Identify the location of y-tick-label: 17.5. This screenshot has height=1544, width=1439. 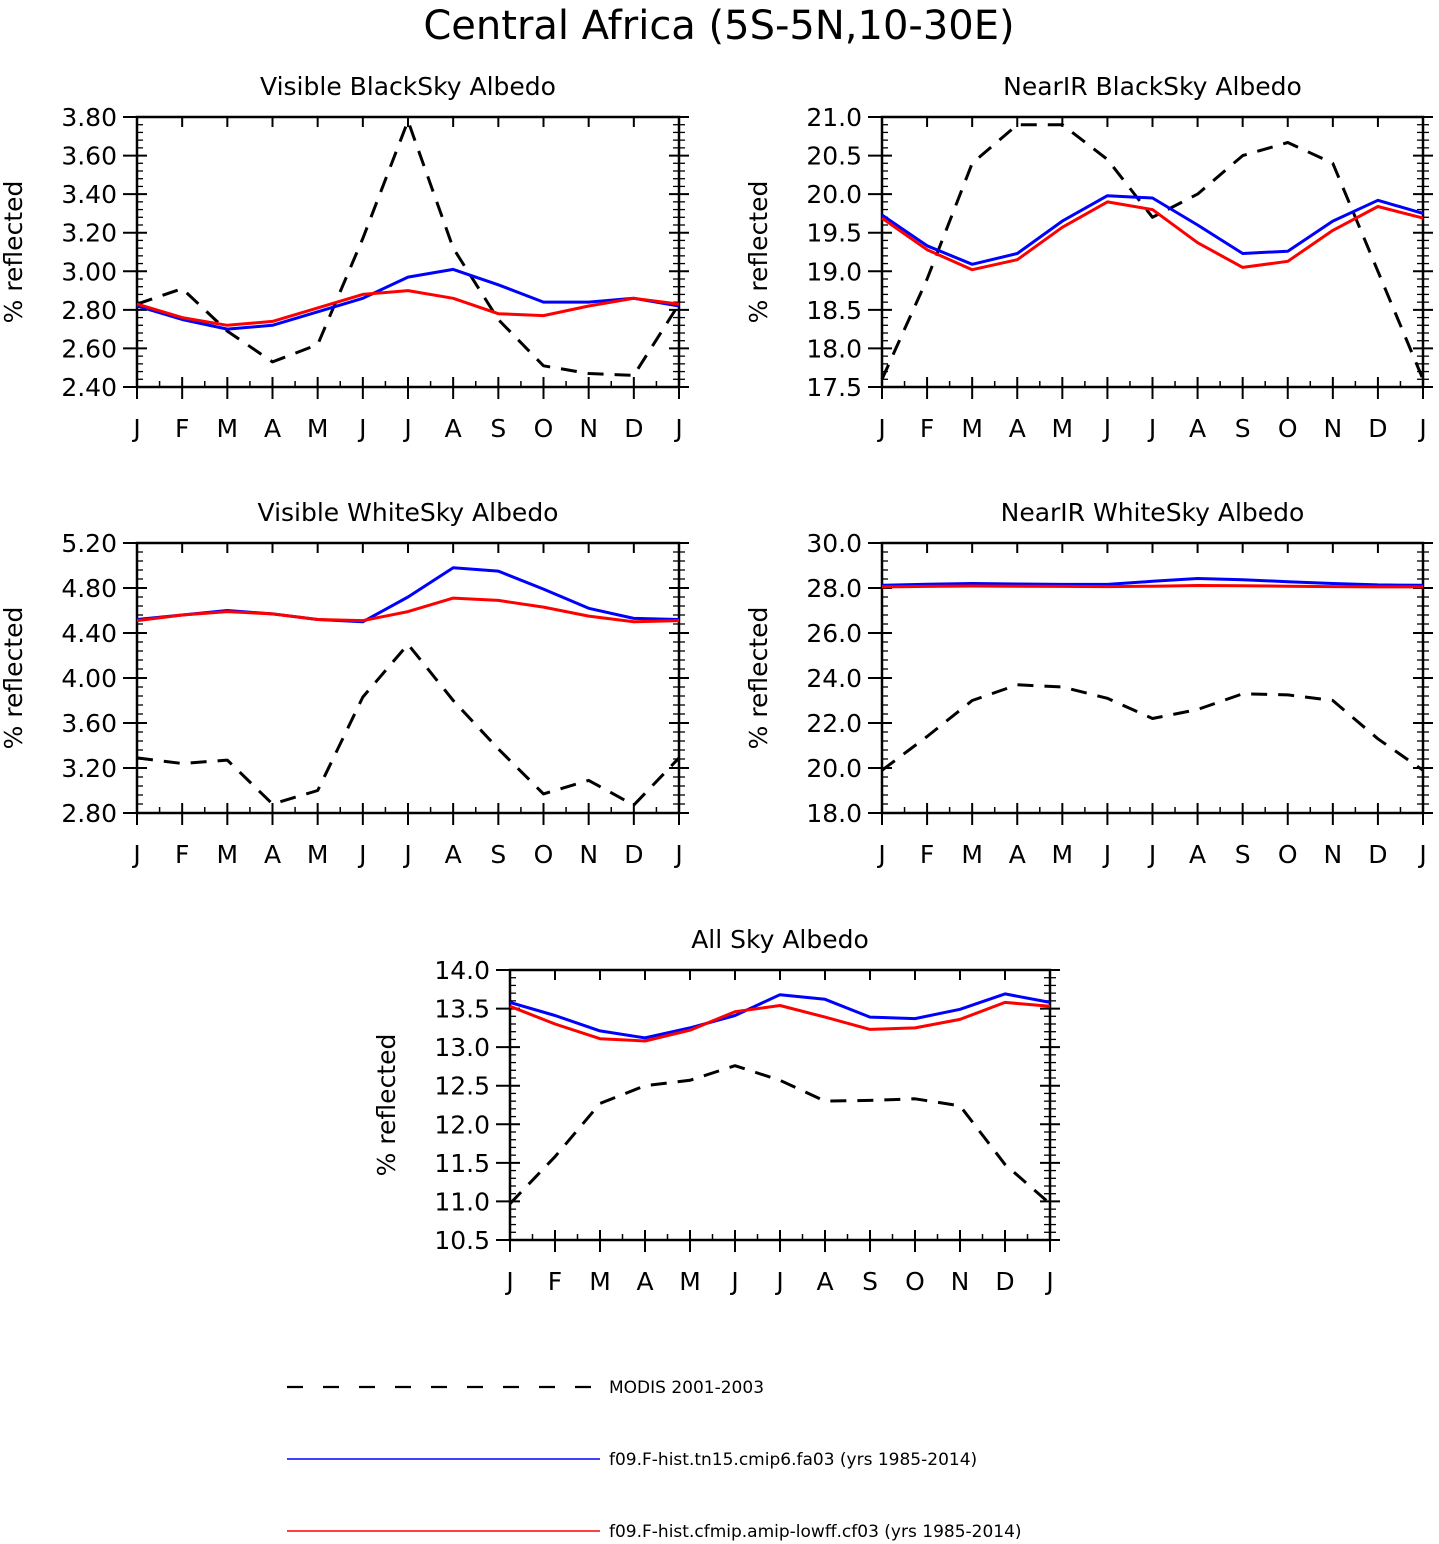
(834, 387).